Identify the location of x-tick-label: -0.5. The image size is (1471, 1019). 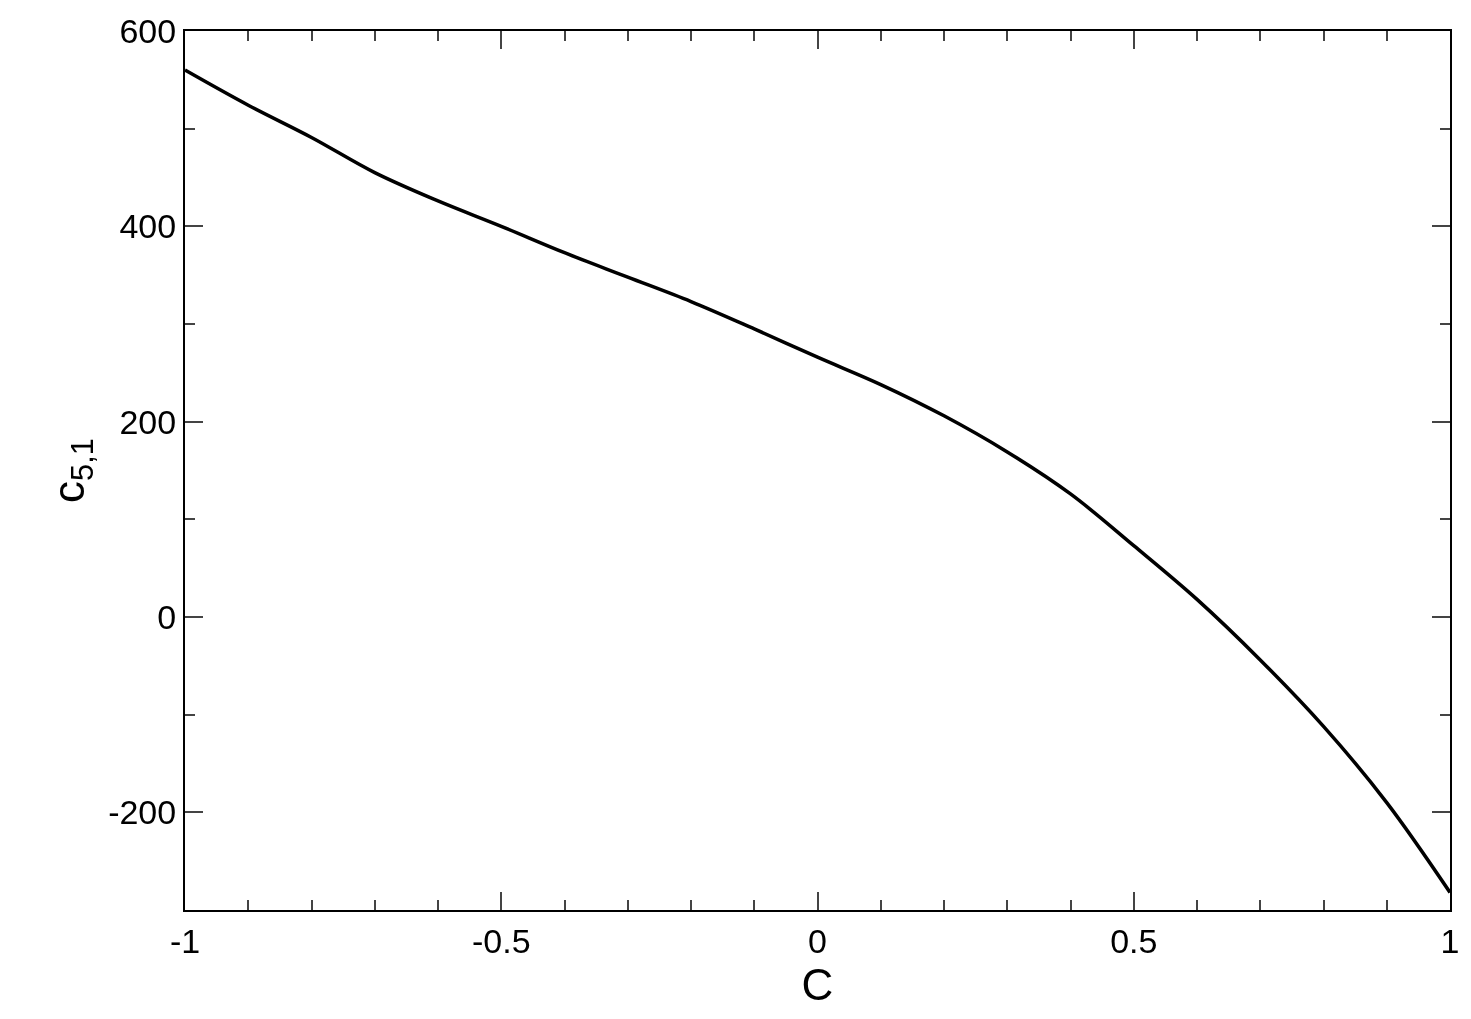
(501, 940).